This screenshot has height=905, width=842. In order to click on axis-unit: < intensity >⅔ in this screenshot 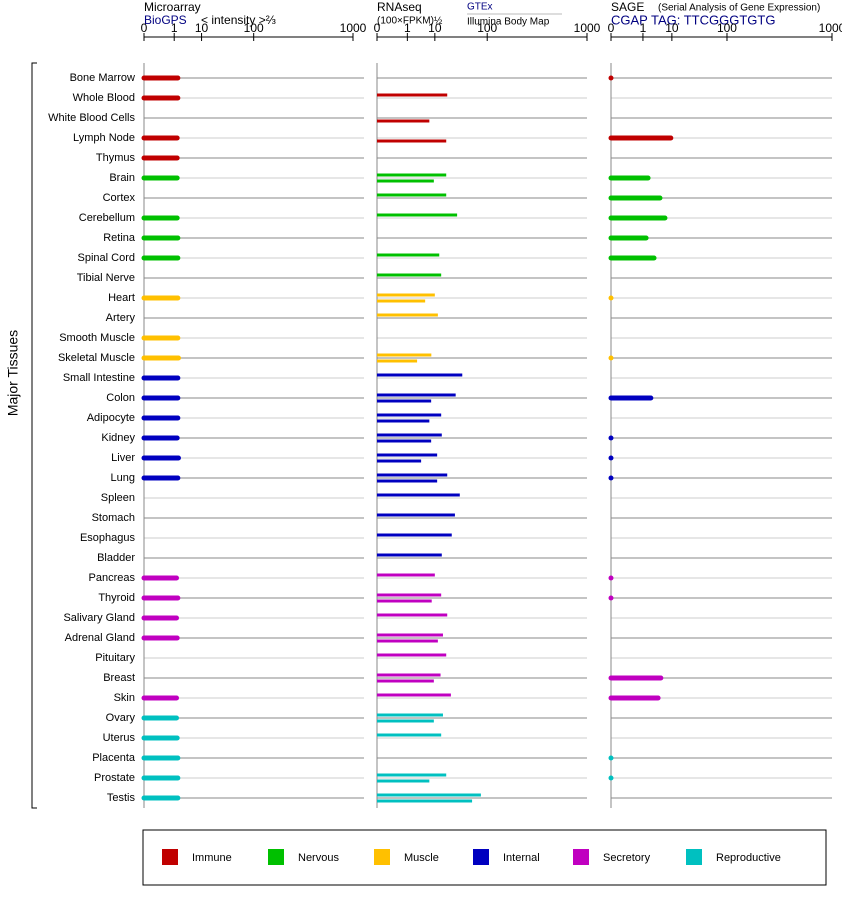, I will do `click(238, 20)`.